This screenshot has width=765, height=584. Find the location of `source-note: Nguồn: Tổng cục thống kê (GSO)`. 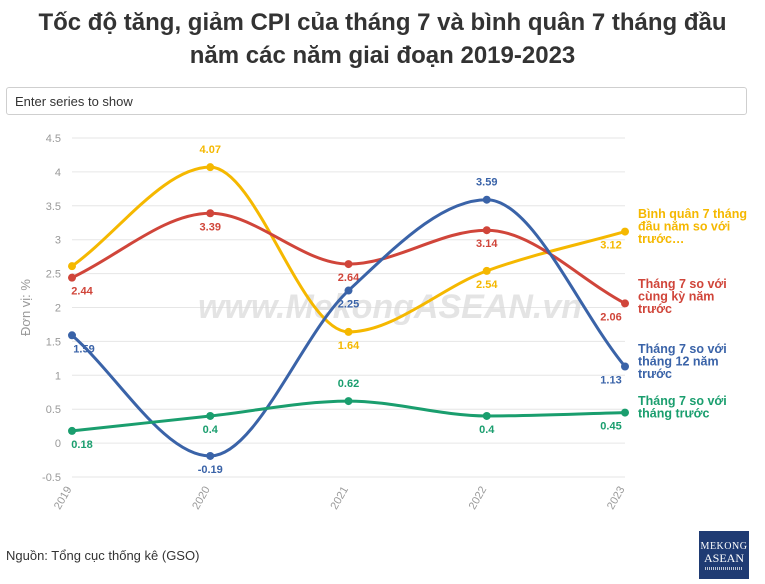

source-note: Nguồn: Tổng cục thống kê (GSO) is located at coordinates (103, 555).